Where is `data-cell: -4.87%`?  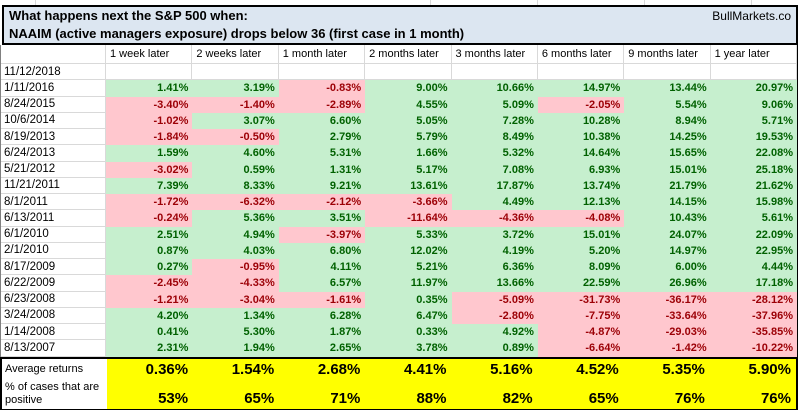 data-cell: -4.87% is located at coordinates (581, 332).